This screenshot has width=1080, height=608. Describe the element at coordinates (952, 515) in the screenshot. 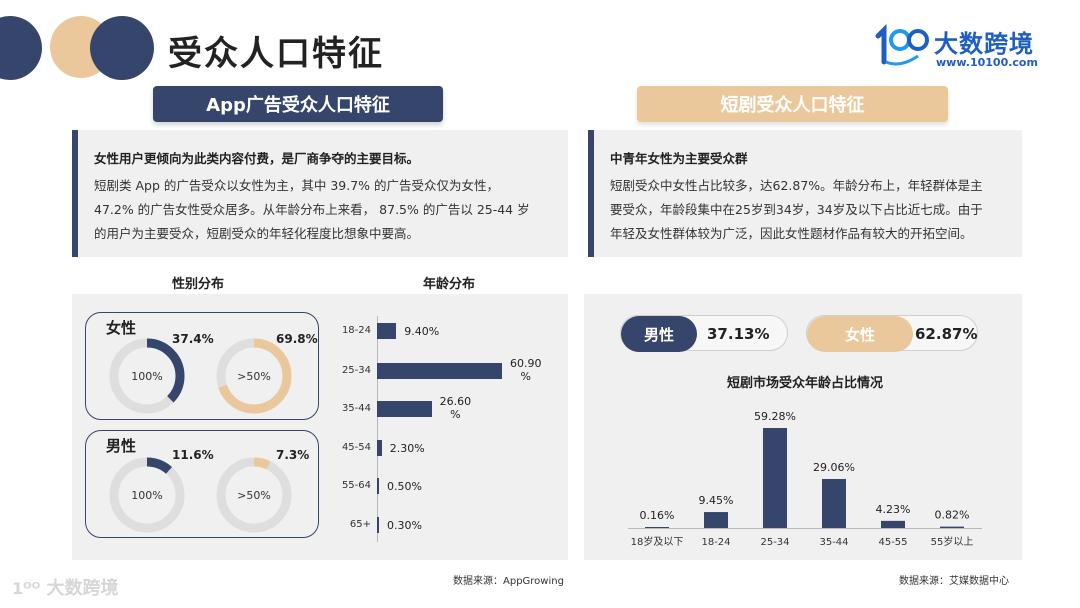

I see `market-age-bar-value: 0.82%` at that location.